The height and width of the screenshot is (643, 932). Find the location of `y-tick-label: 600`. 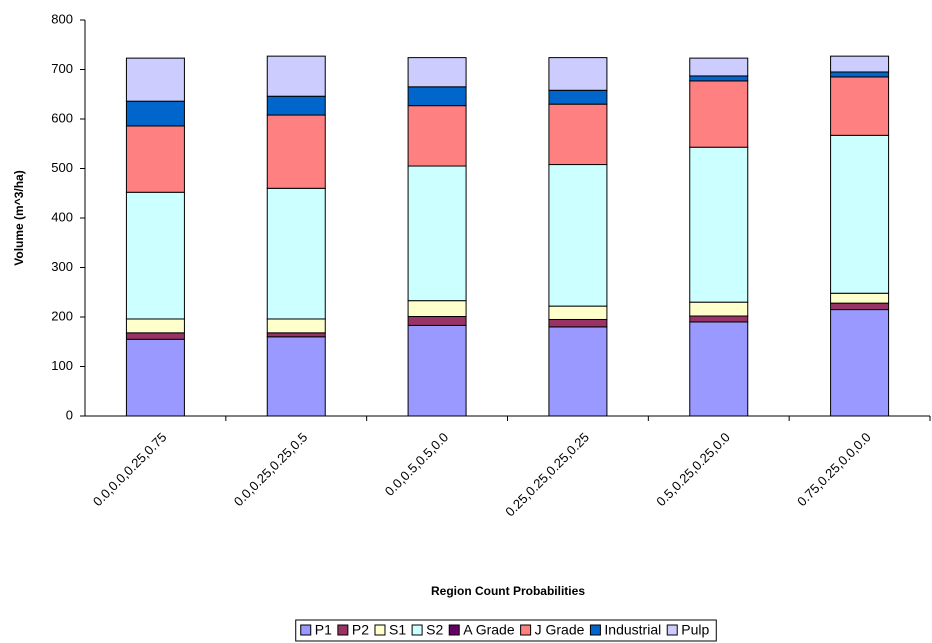

y-tick-label: 600 is located at coordinates (62, 117).